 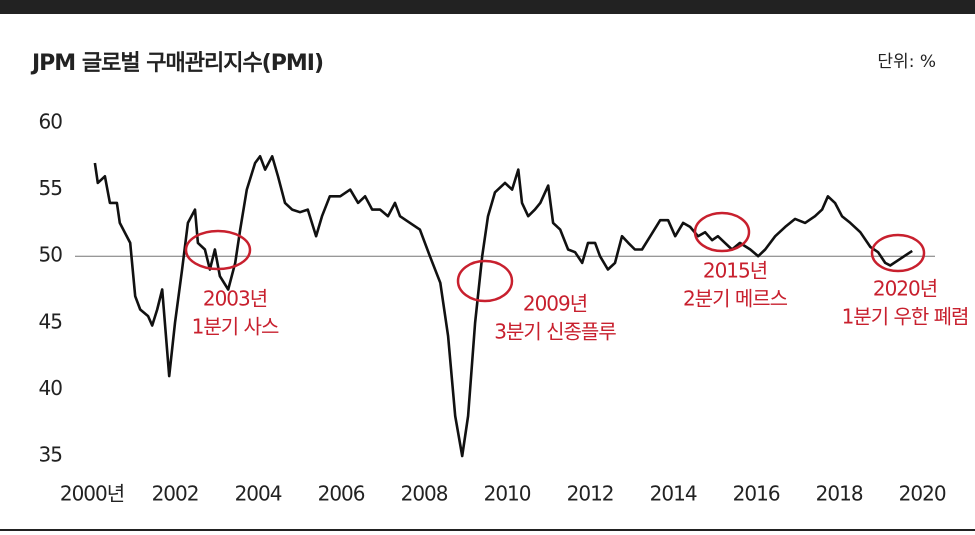 What do you see at coordinates (735, 299) in the screenshot?
I see `annotation-text: 2분기 메르스` at bounding box center [735, 299].